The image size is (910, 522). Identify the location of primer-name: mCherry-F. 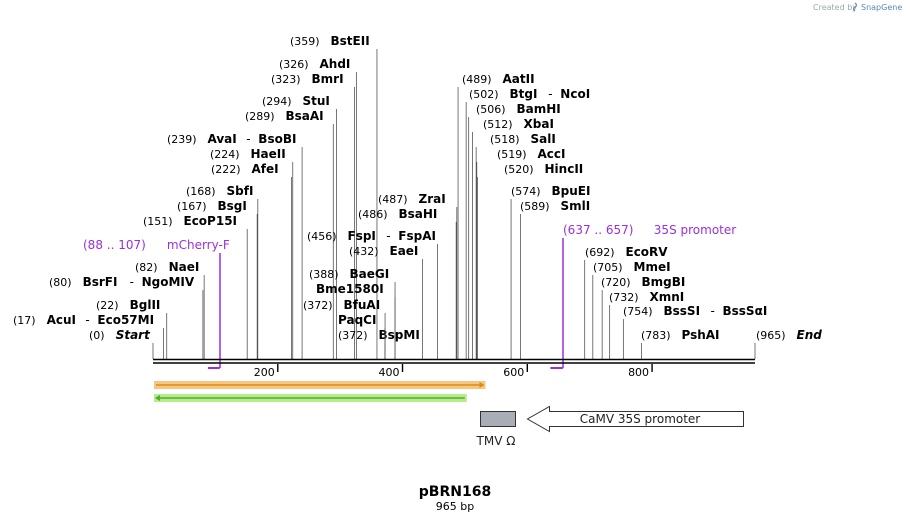
(198, 245).